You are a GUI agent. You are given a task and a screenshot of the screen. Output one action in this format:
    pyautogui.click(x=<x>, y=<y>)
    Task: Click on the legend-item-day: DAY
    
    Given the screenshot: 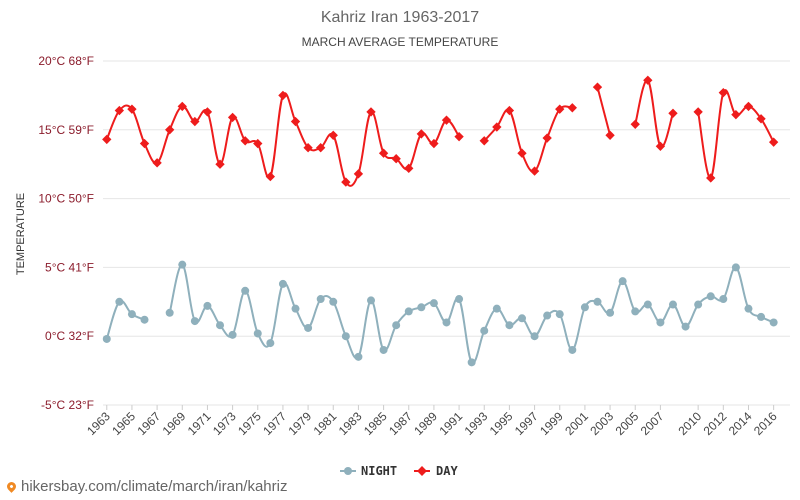 What is the action you would take?
    pyautogui.click(x=436, y=471)
    